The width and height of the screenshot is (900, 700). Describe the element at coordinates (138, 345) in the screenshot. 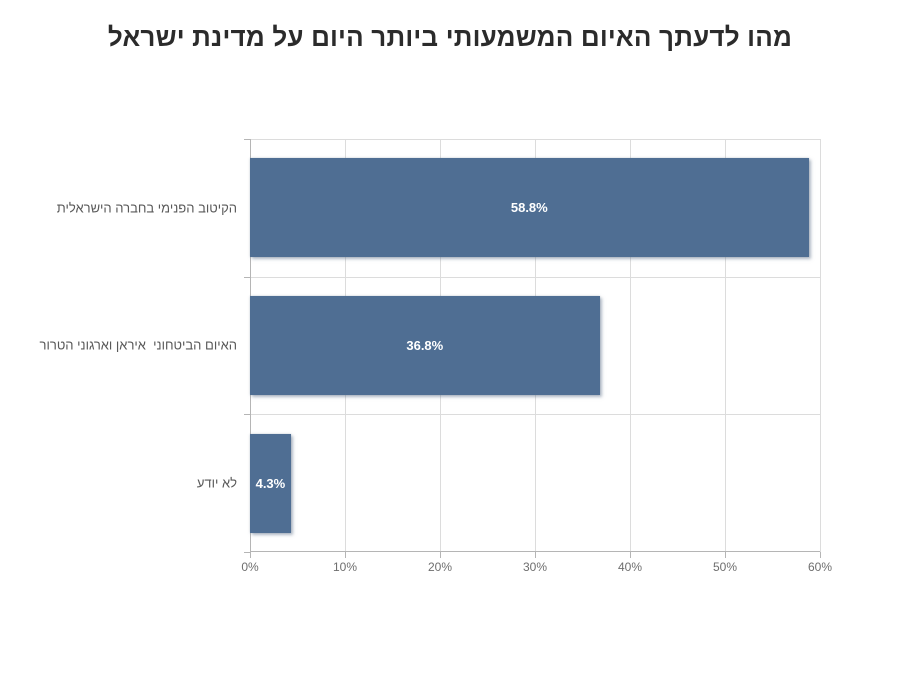

I see `category-label: האיום הביטחוני איראן וארגוני הטרור` at that location.